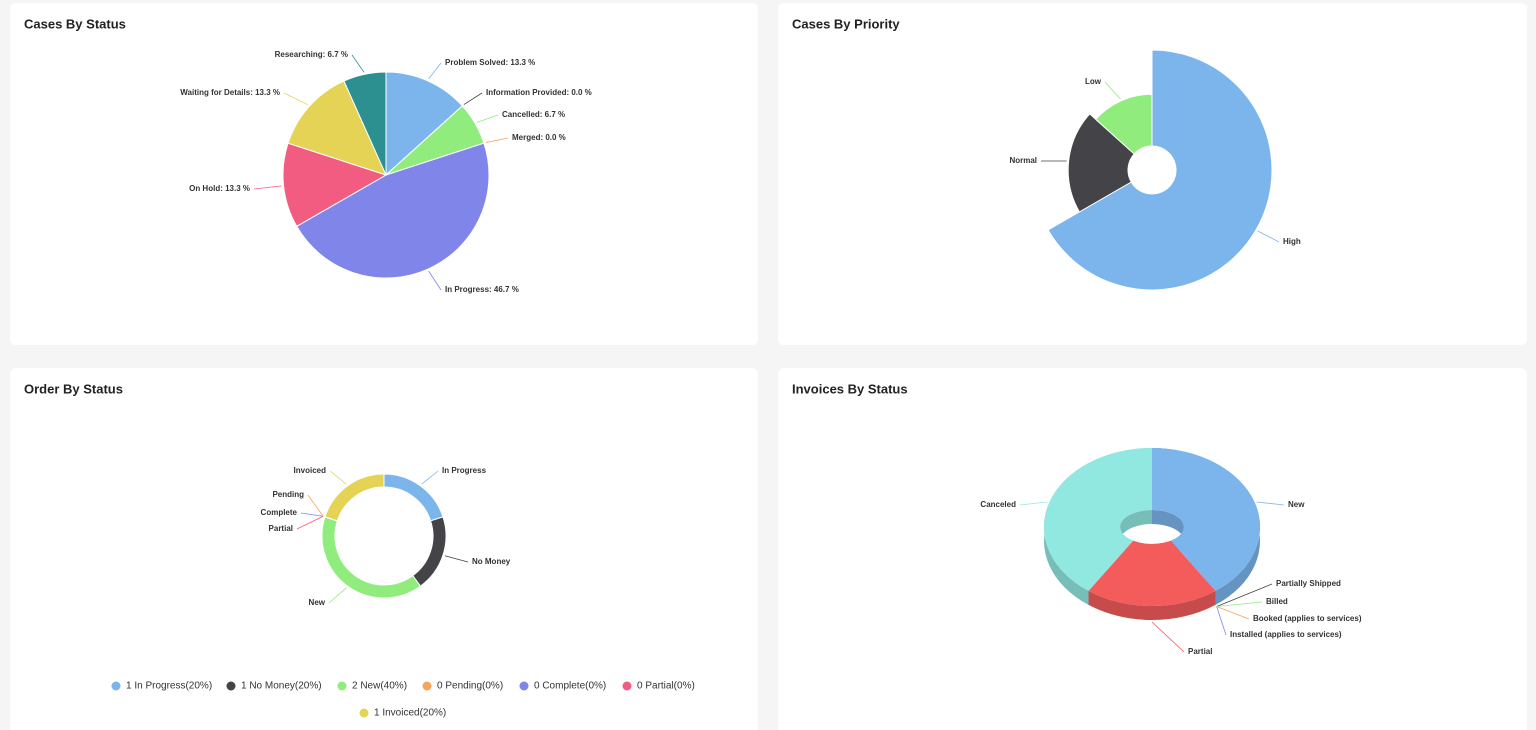  I want to click on card-title: Cases By Priority, so click(846, 23).